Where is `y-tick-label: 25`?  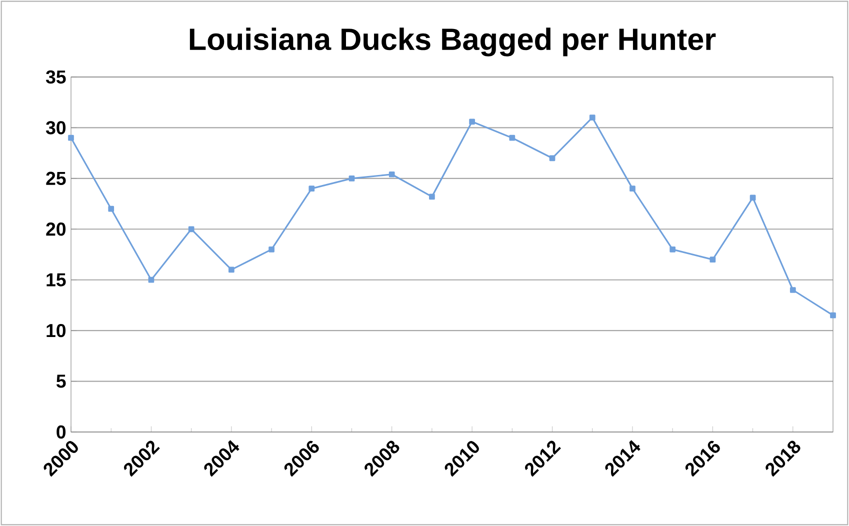
y-tick-label: 25 is located at coordinates (56, 179).